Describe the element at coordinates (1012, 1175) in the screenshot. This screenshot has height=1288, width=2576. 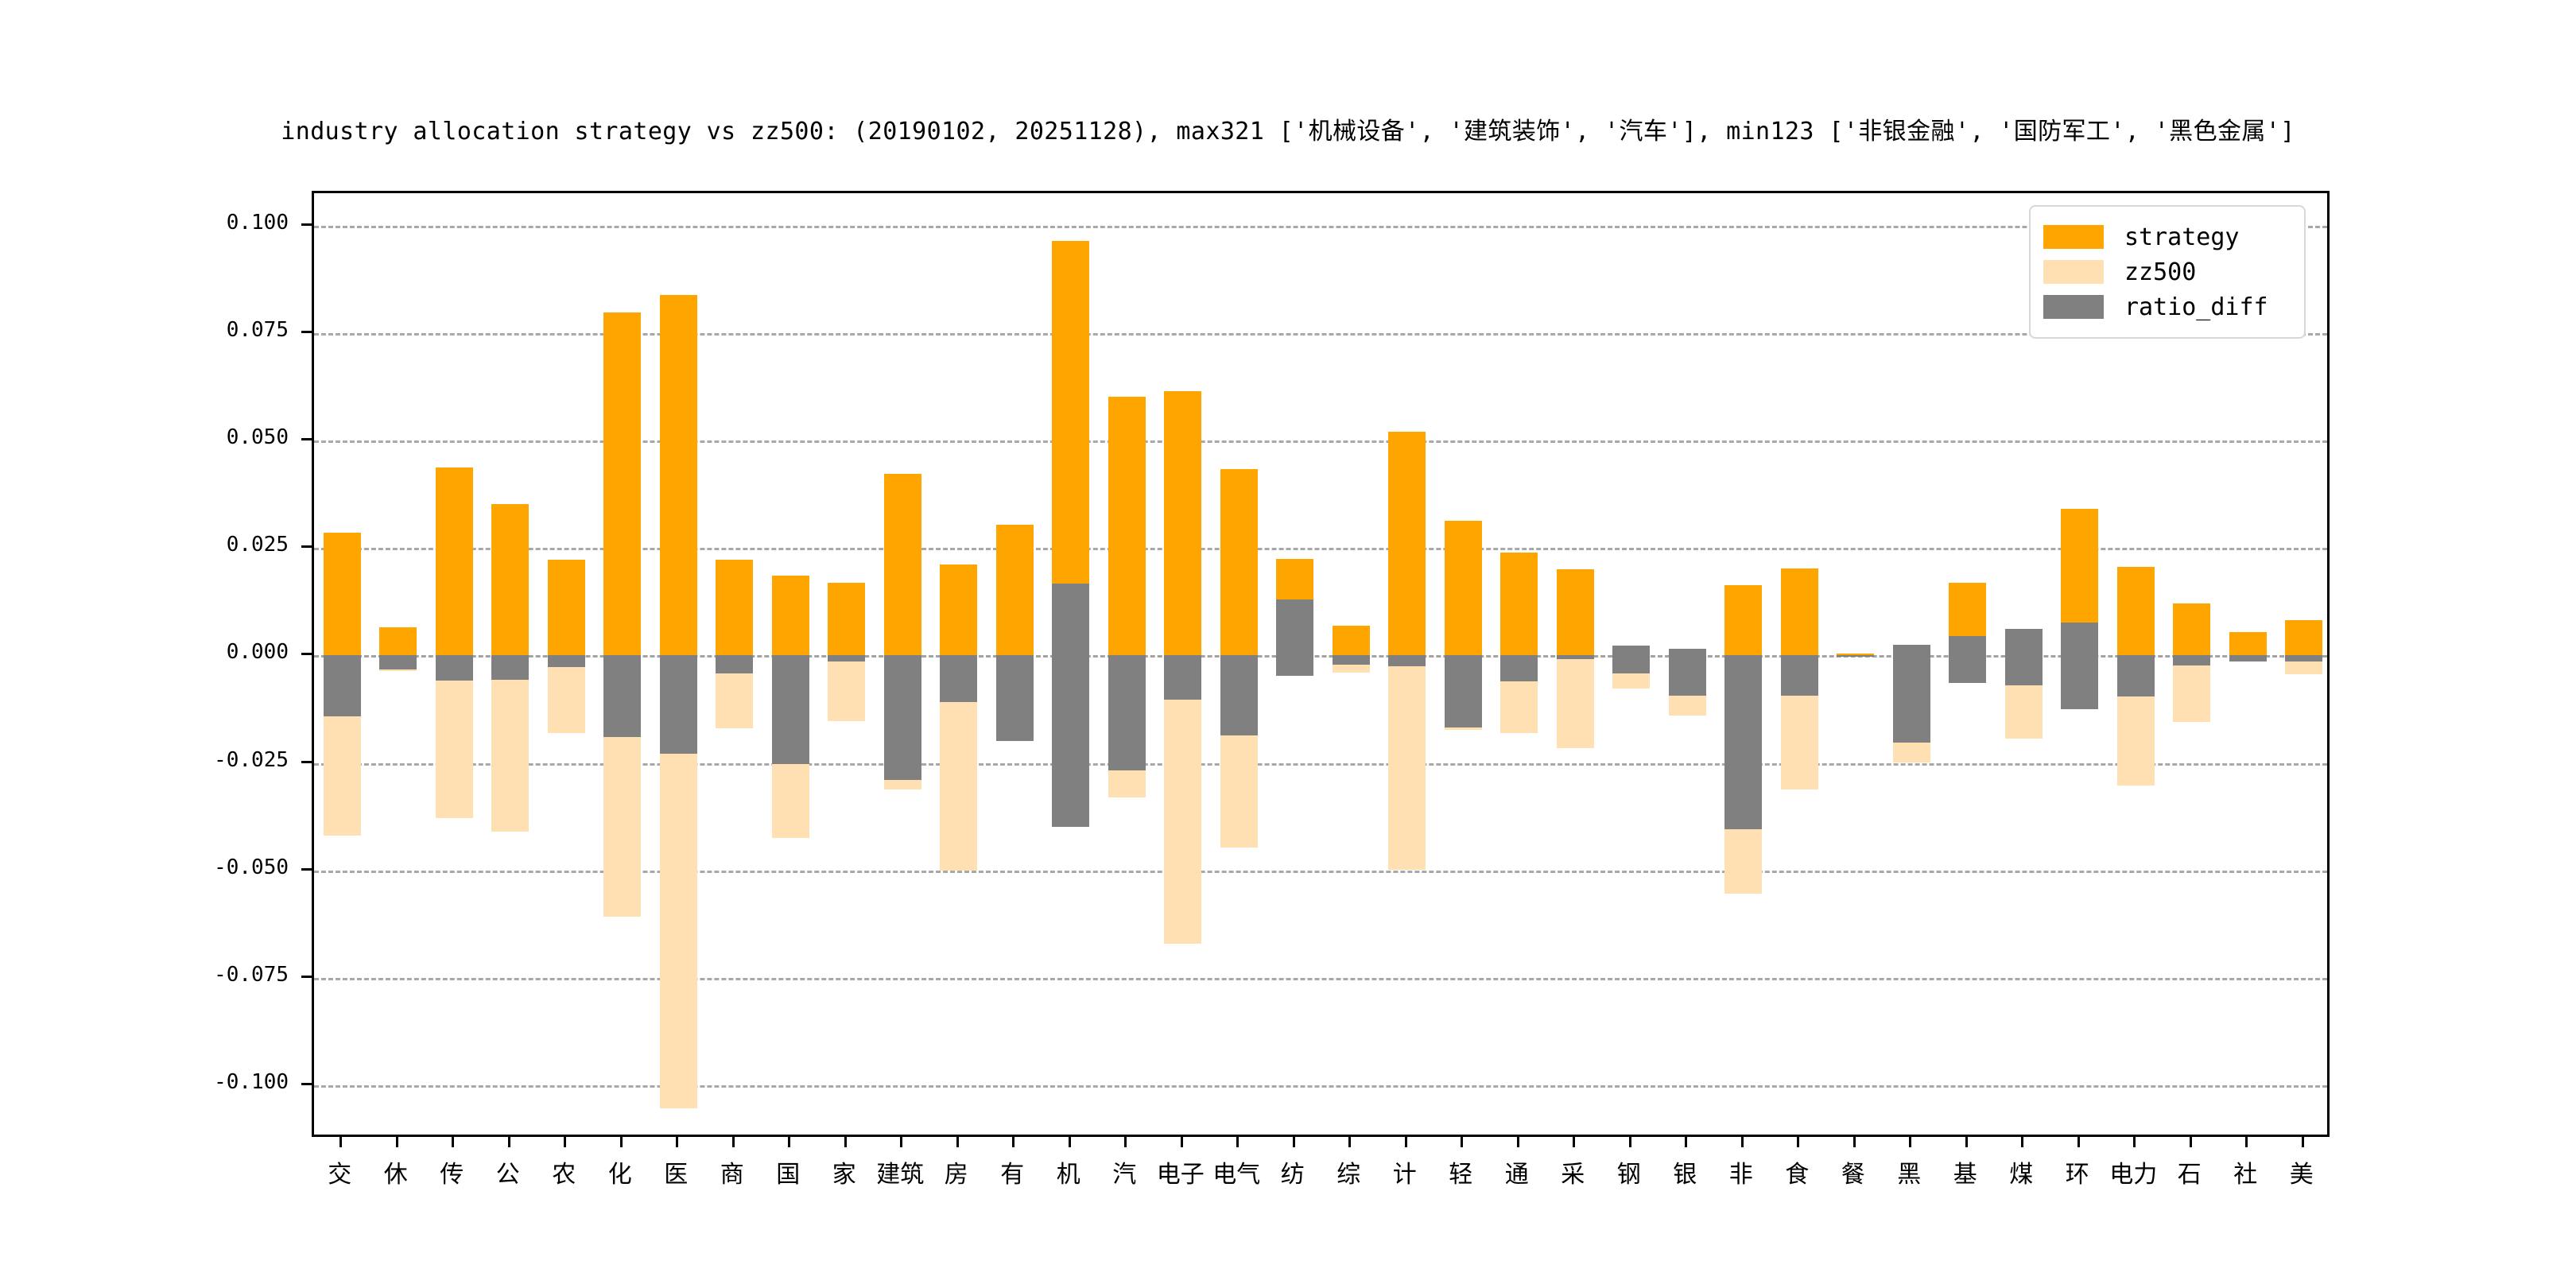
I see `x-tick-label: 有` at that location.